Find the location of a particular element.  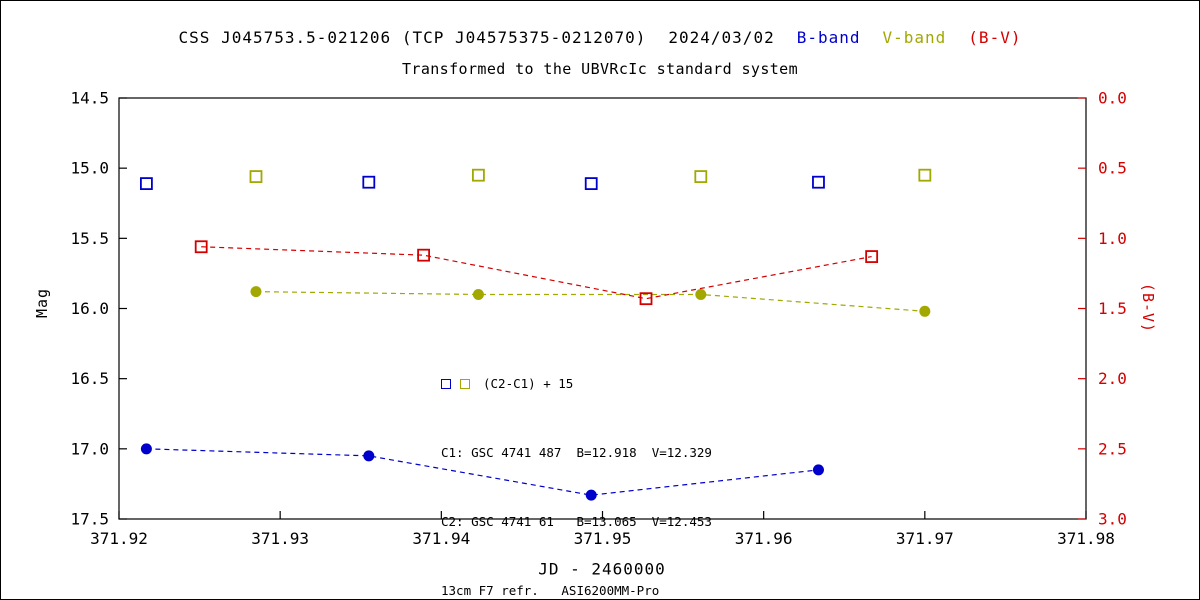

series-b-minus-v is located at coordinates (536, 273).